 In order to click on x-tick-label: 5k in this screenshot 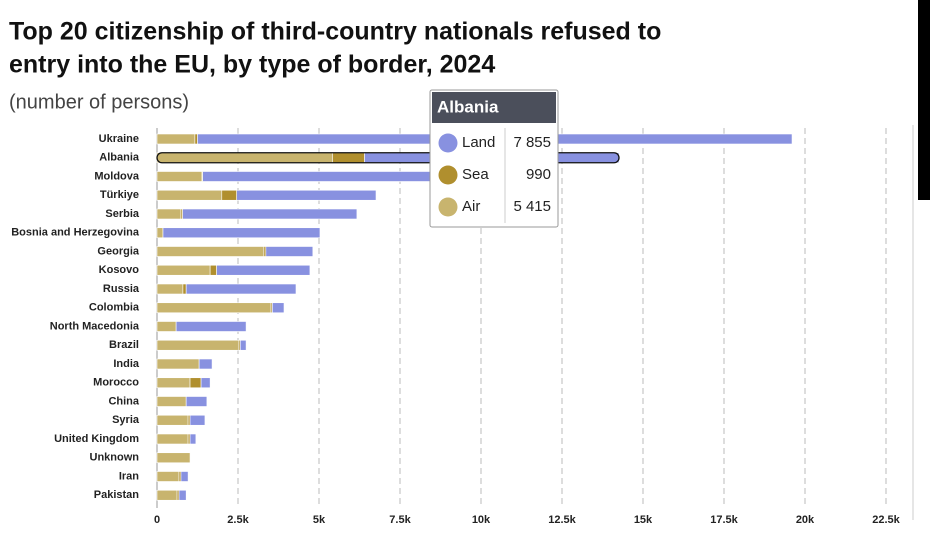, I will do `click(319, 520)`.